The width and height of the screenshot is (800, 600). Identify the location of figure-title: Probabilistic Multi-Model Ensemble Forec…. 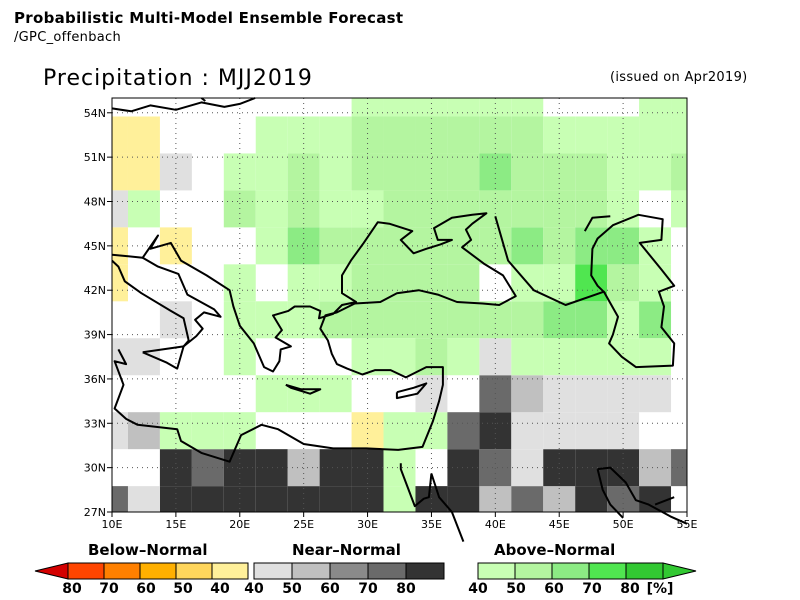
(209, 18).